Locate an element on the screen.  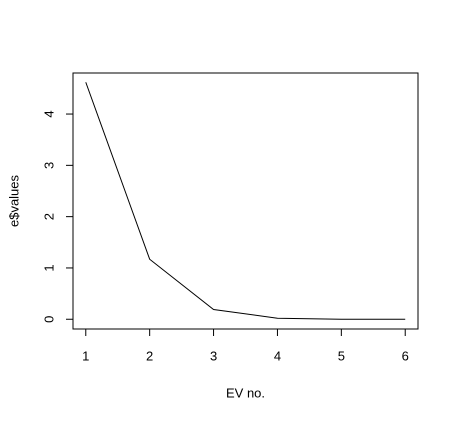
x-axis-label: EV no. is located at coordinates (245, 392).